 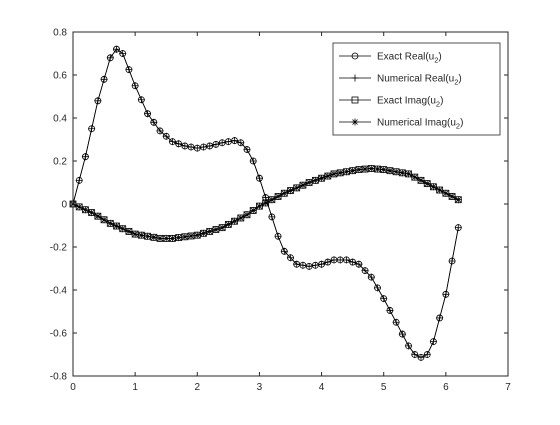 I want to click on legend-label: Numerical Real(u2), so click(x=419, y=80).